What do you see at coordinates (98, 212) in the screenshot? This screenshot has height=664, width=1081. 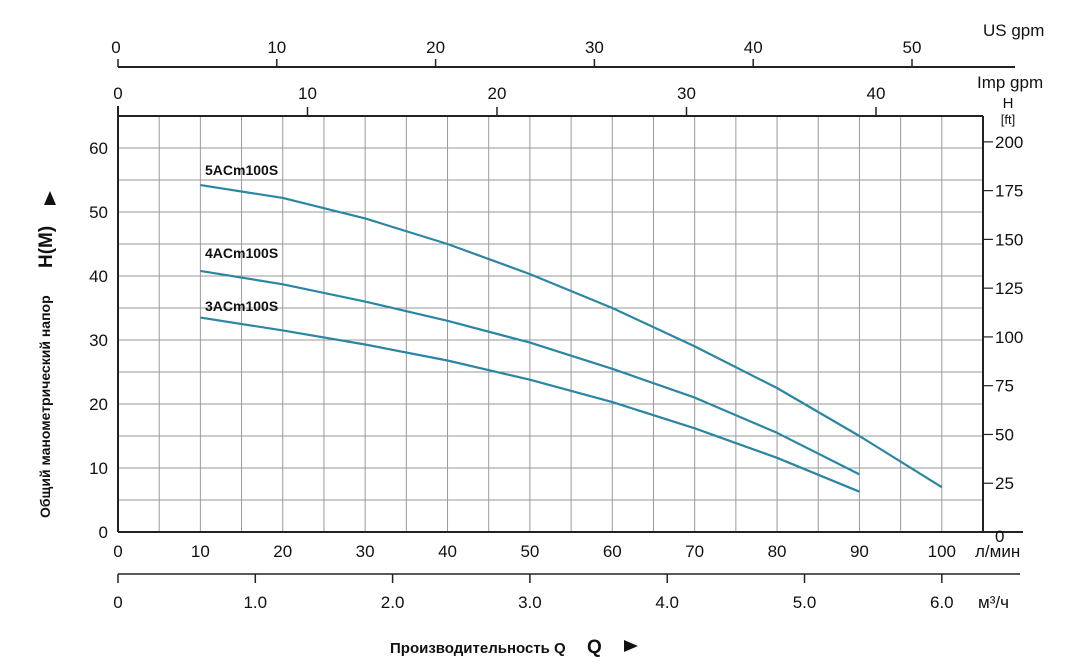 I see `y-tick-label: 50` at bounding box center [98, 212].